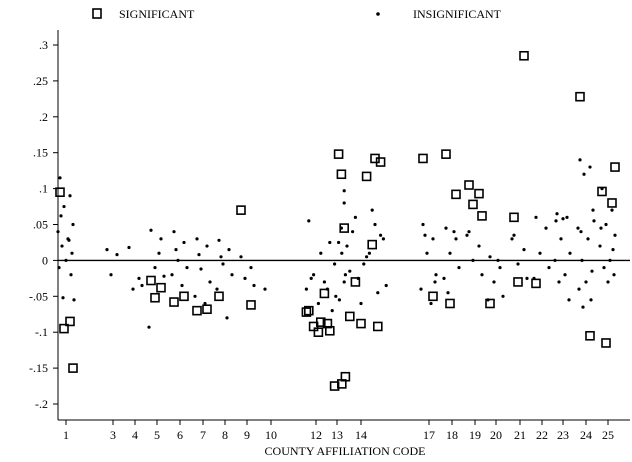 Image resolution: width=632 pixels, height=462 pixels. Describe the element at coordinates (41, 404) in the screenshot. I see `y-tick-label: -.2` at that location.